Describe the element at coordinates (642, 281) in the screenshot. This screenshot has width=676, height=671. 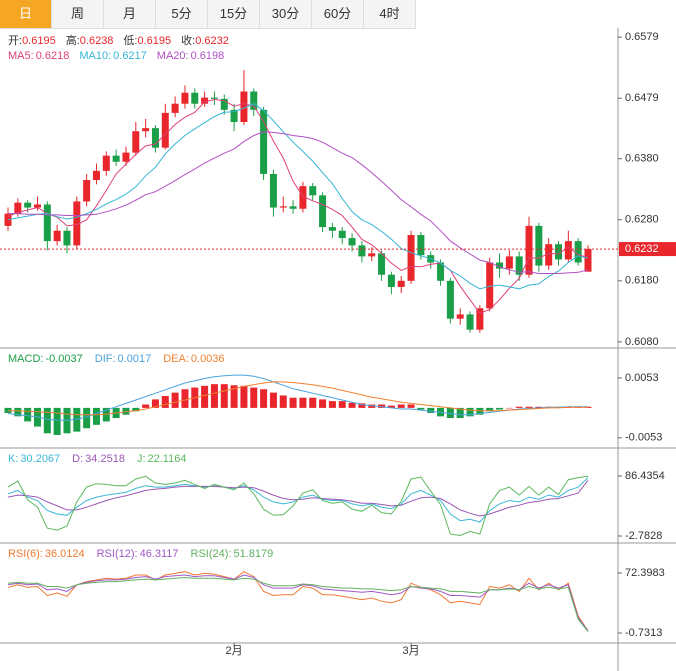
I see `y-tick-label: 0.6180` at that location.